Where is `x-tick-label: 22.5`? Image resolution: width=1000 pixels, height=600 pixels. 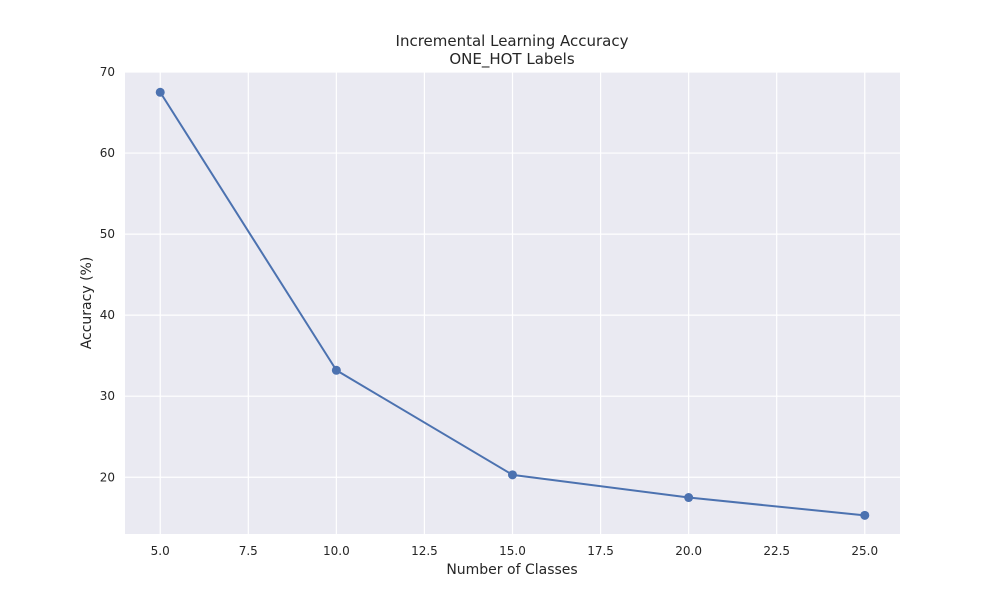 x-tick-label: 22.5 is located at coordinates (776, 551).